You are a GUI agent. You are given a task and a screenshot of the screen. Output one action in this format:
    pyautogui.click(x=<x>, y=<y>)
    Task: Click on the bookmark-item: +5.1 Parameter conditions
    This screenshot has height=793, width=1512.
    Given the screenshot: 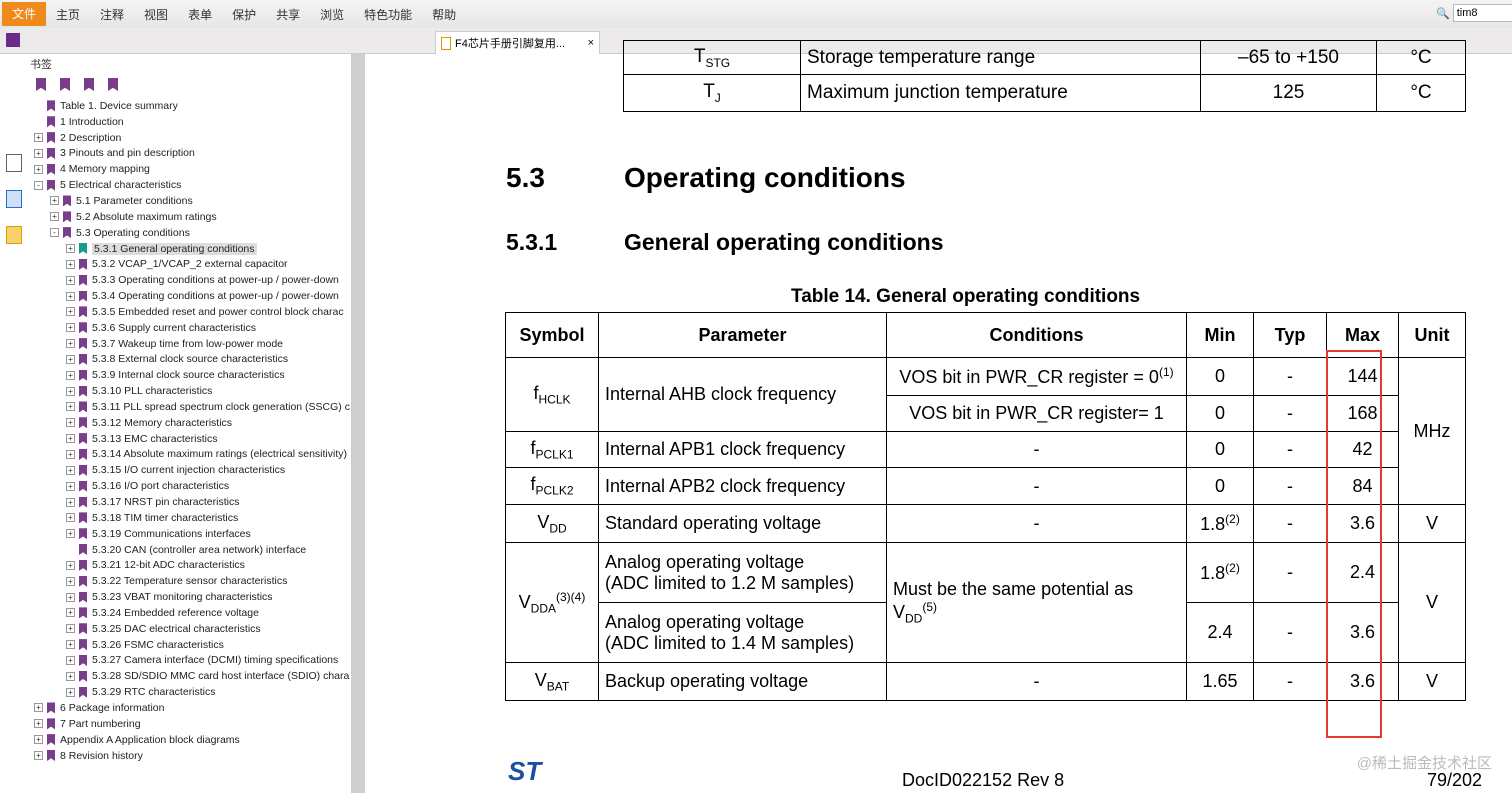 What is the action you would take?
    pyautogui.click(x=191, y=201)
    